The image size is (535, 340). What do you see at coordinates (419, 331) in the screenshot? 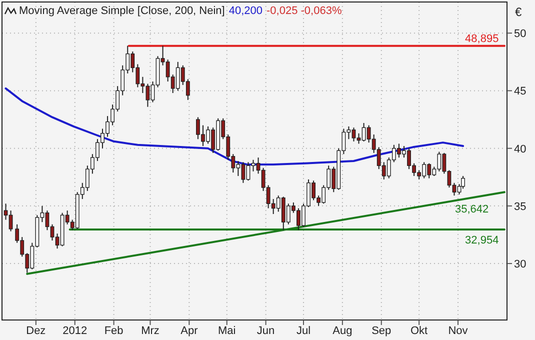
I see `x-tick-label: Okt` at bounding box center [419, 331].